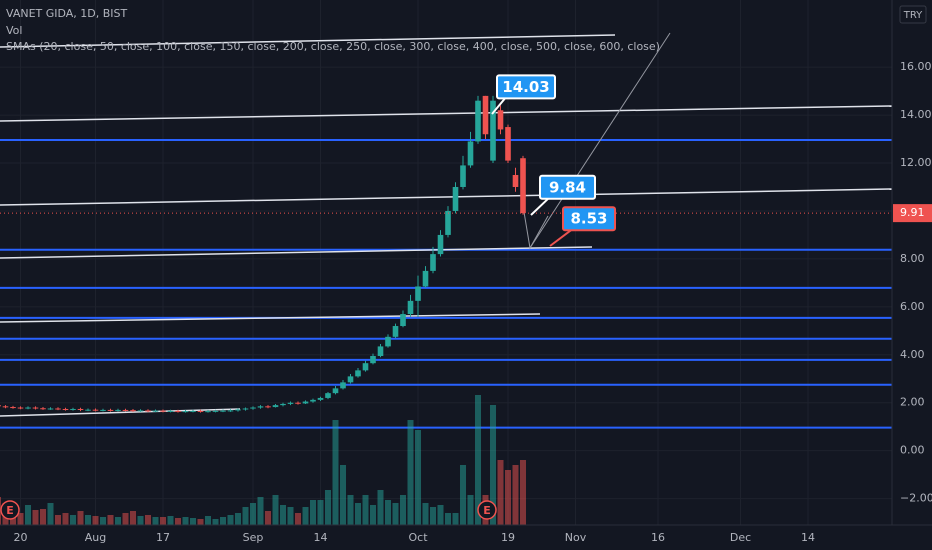  I want to click on y-tick-label: 0.00, so click(912, 450).